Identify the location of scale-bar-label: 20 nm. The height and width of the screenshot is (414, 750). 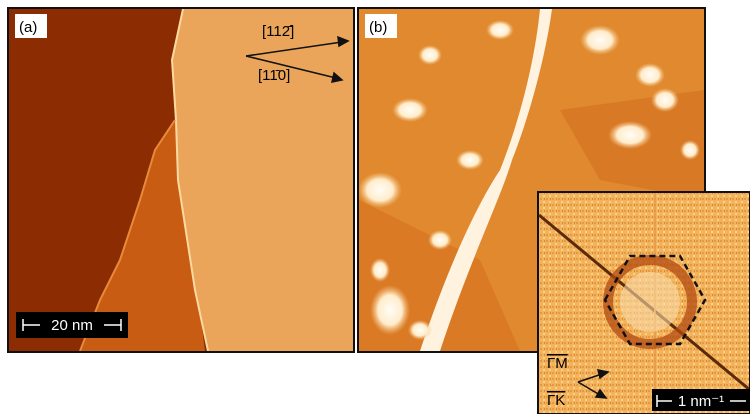
(72, 325).